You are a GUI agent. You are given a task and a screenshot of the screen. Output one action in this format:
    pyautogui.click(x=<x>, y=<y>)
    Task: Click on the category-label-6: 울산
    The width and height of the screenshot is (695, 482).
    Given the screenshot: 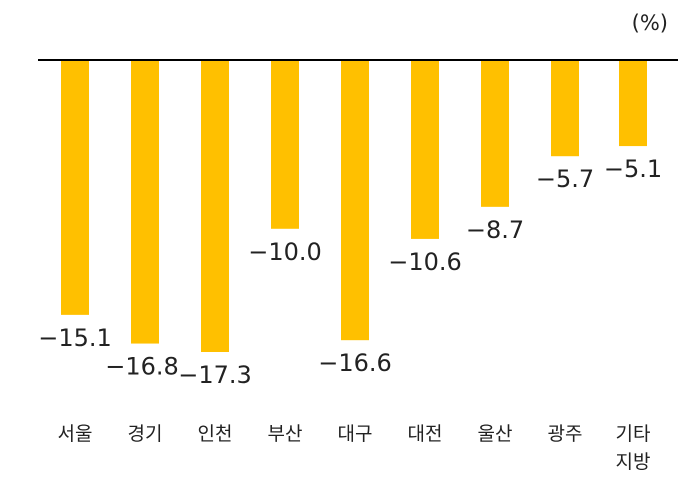 What is the action you would take?
    pyautogui.click(x=495, y=434)
    